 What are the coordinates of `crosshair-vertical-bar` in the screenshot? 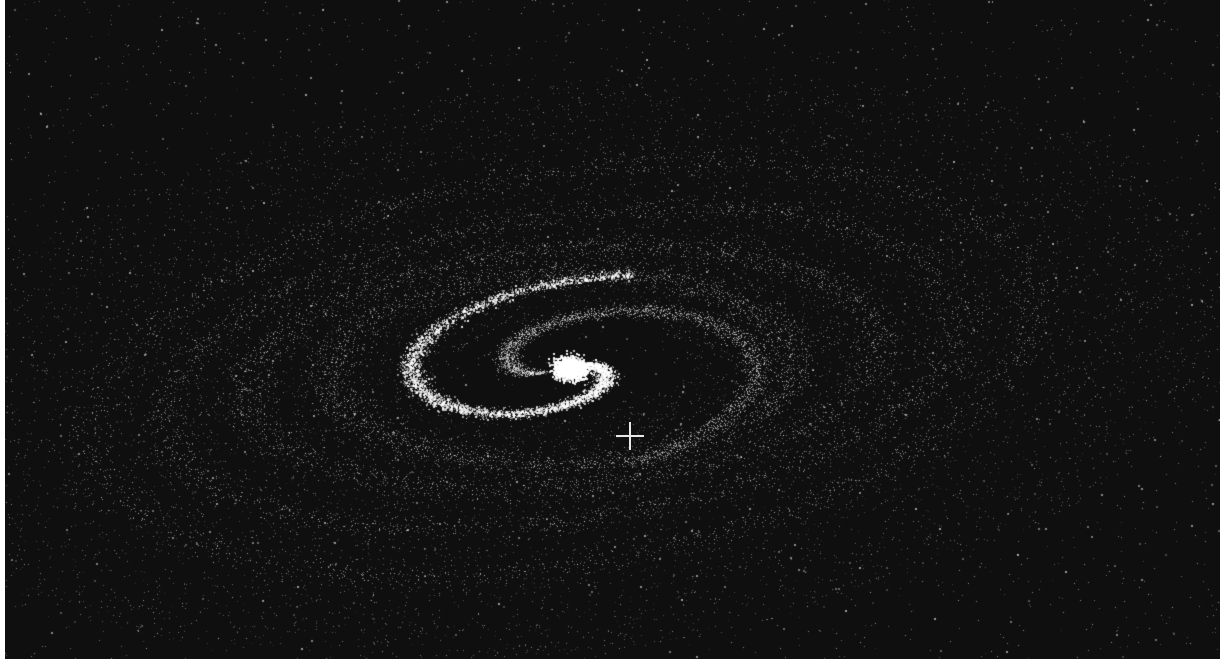 It's located at (630, 436).